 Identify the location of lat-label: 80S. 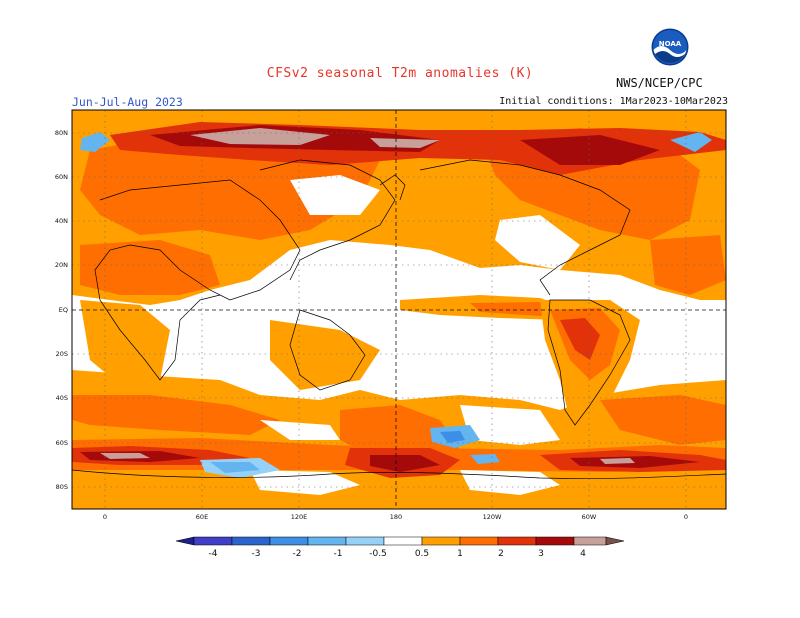
(62, 487).